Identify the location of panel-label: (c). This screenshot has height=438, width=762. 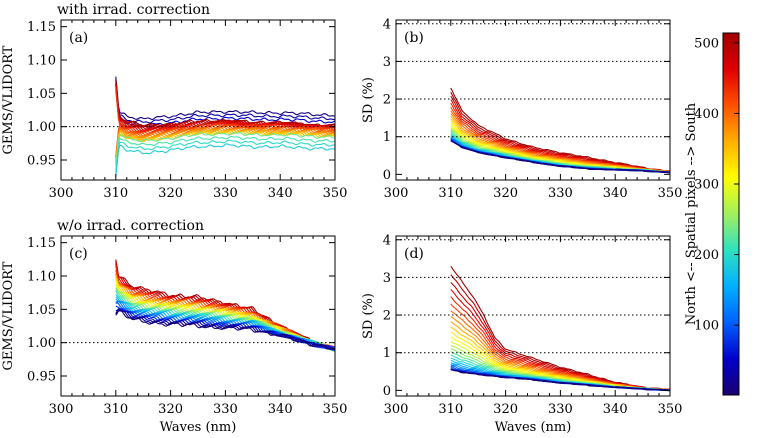
(78, 254).